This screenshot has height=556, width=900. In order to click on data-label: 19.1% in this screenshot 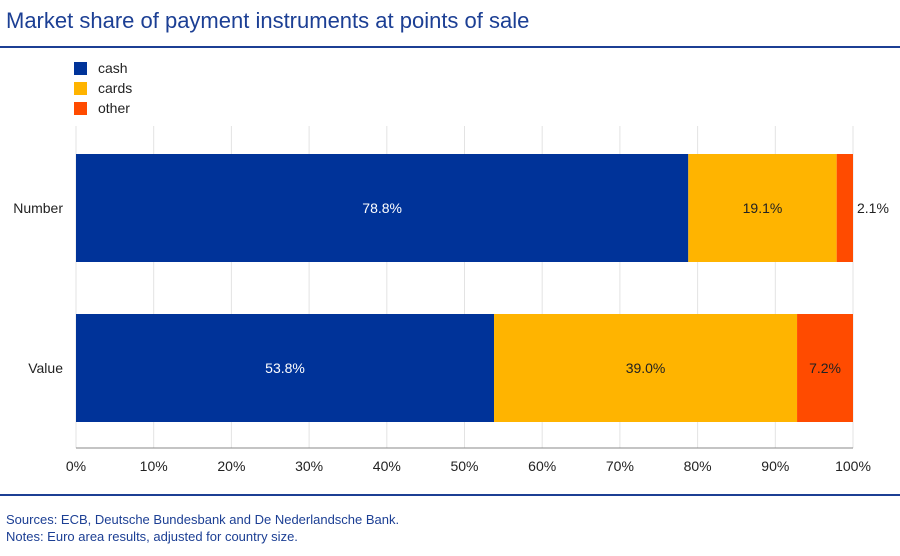, I will do `click(763, 208)`.